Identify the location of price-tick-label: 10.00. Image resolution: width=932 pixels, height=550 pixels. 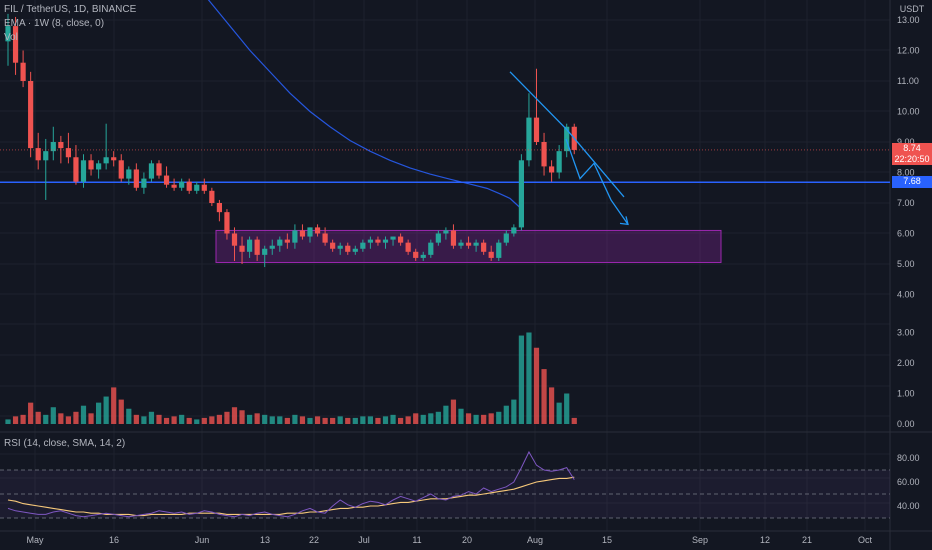
(908, 112).